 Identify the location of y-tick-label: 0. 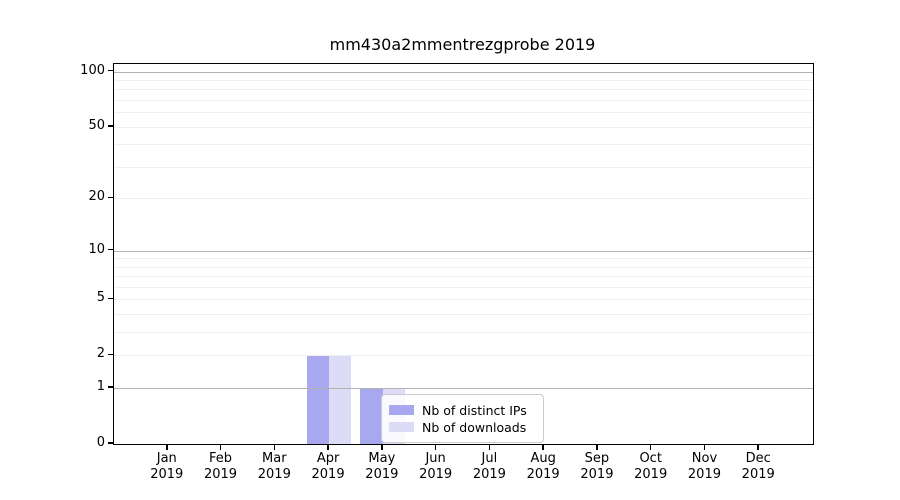
(100, 442).